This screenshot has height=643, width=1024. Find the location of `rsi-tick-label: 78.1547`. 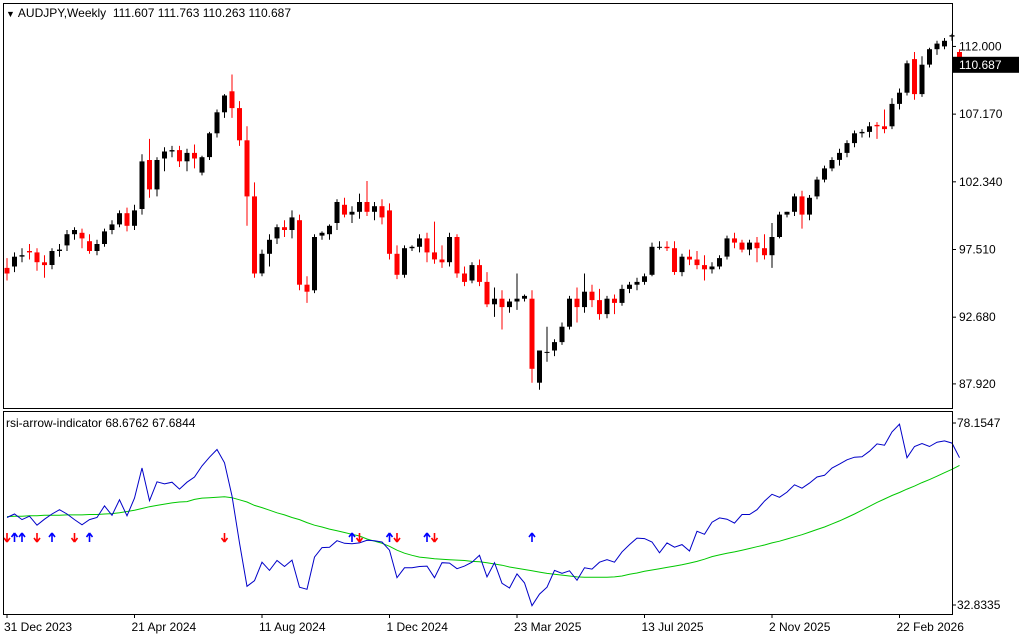

rsi-tick-label: 78.1547 is located at coordinates (979, 423).